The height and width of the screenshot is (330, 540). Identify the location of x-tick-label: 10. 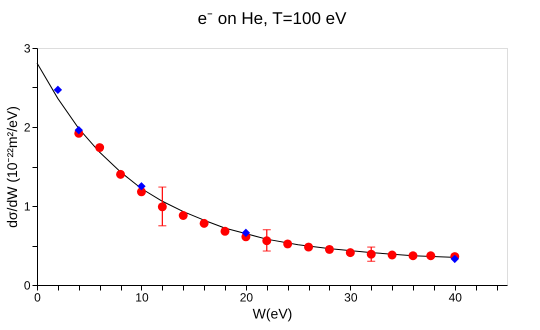
(142, 297).